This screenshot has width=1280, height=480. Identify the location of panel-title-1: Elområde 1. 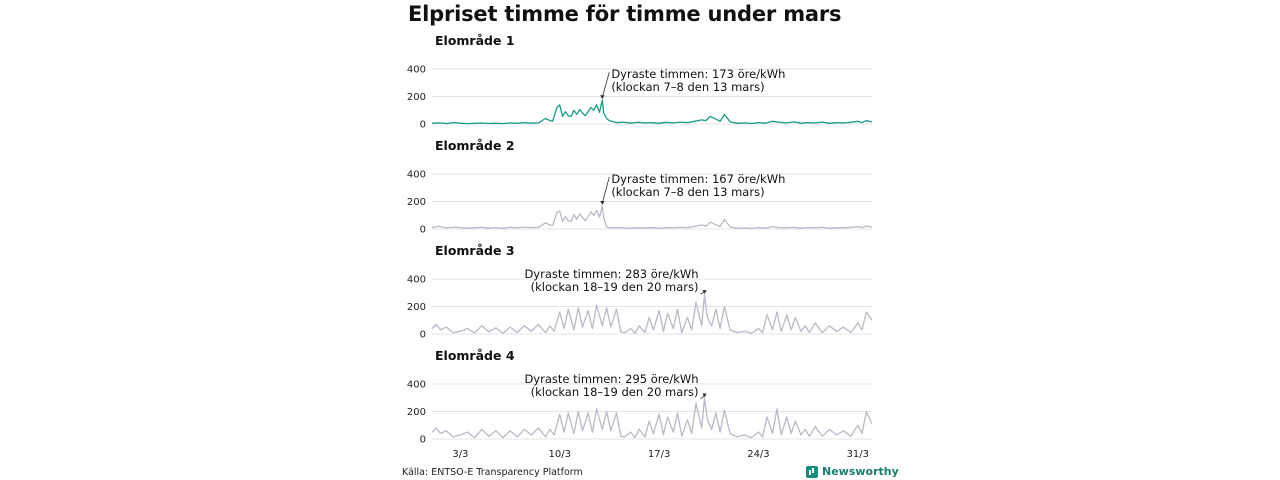
(475, 40).